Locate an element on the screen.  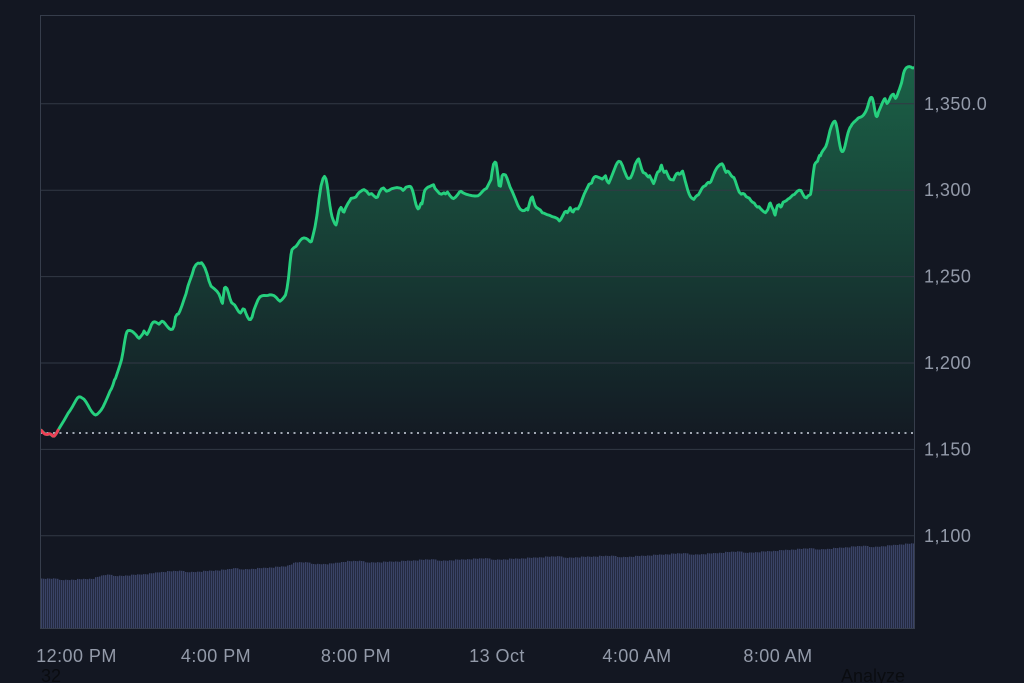
svg-text: 8:00 AM is located at coordinates (777, 656).